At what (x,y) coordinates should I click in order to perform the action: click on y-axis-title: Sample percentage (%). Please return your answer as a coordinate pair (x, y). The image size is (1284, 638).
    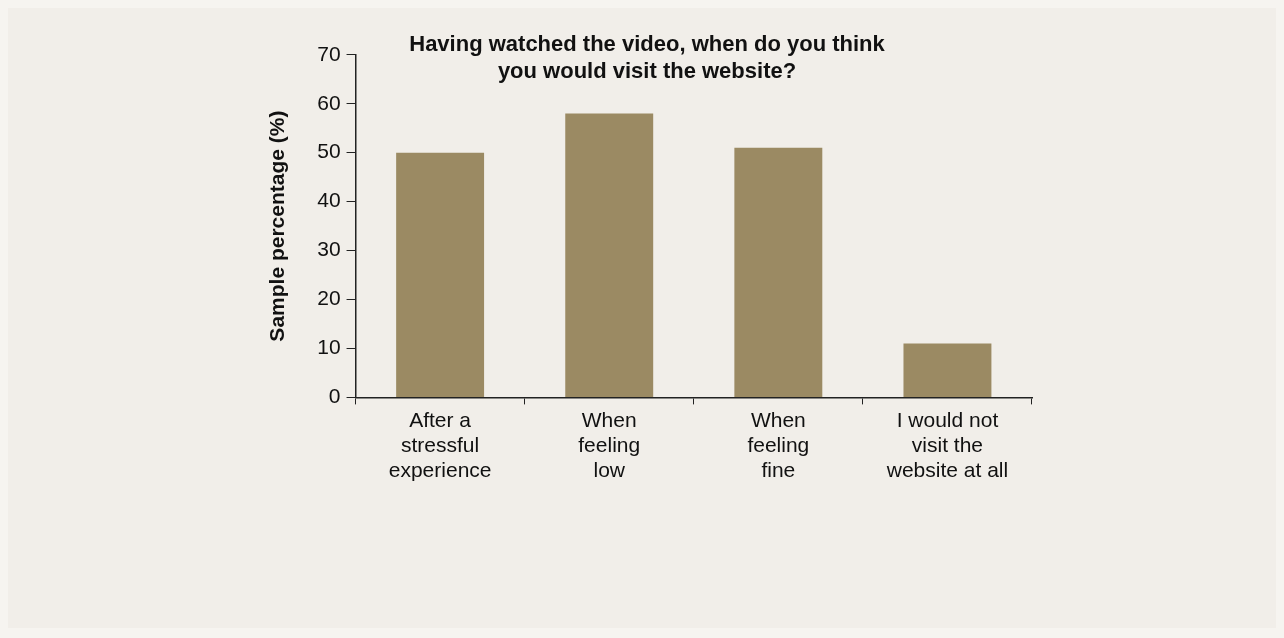
    Looking at the image, I should click on (277, 226).